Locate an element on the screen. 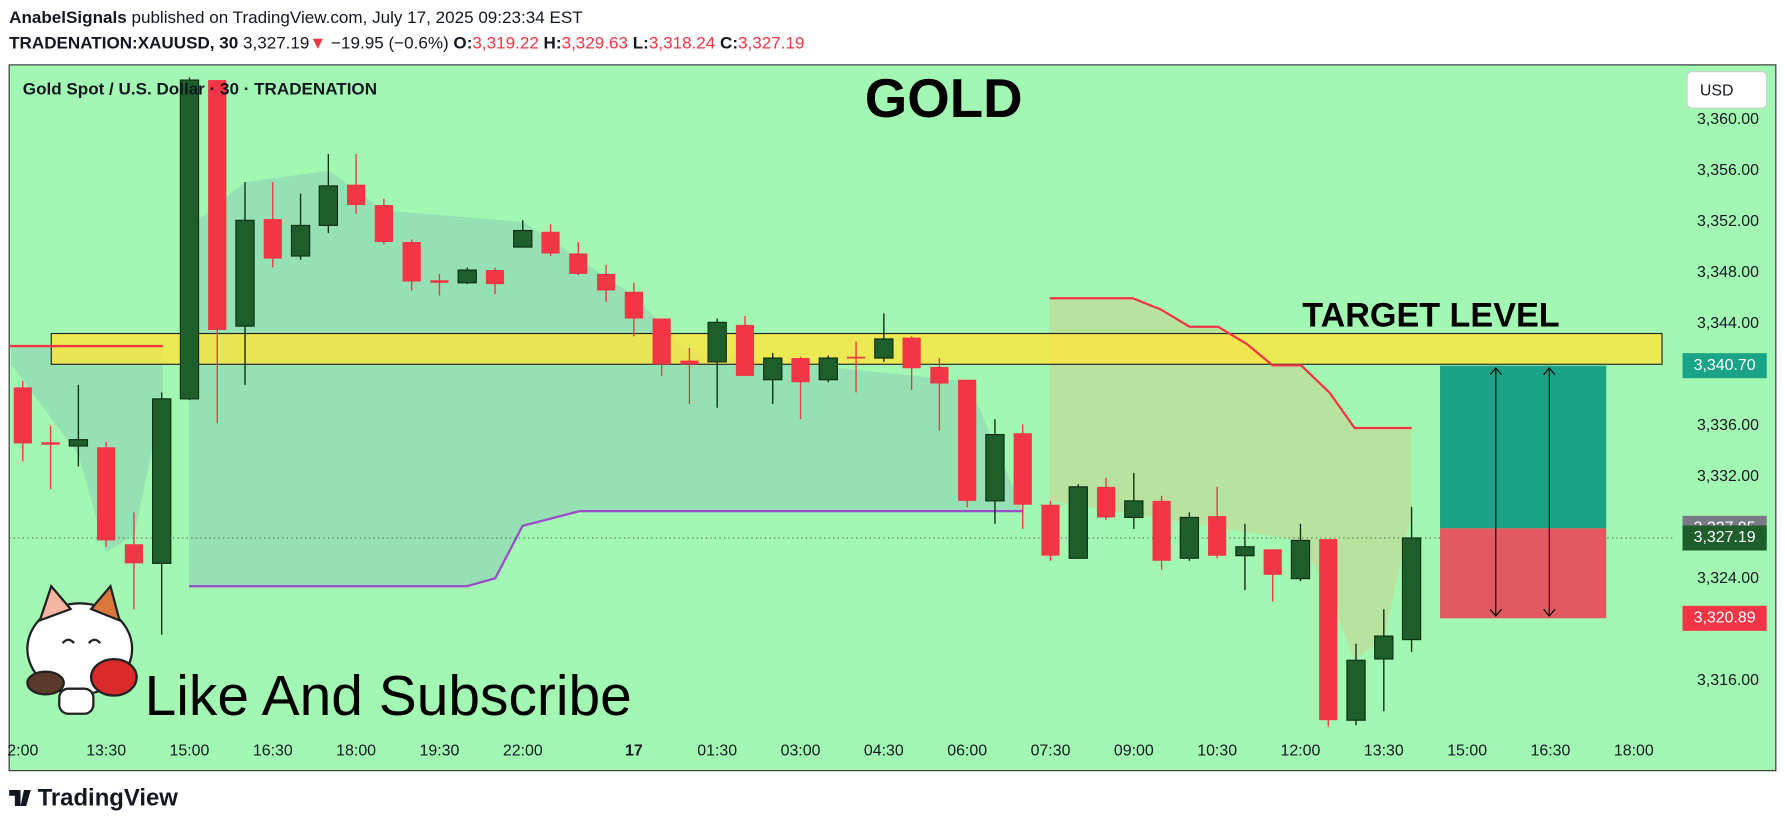  y-tick-label: 3,356.00 is located at coordinates (1728, 170).